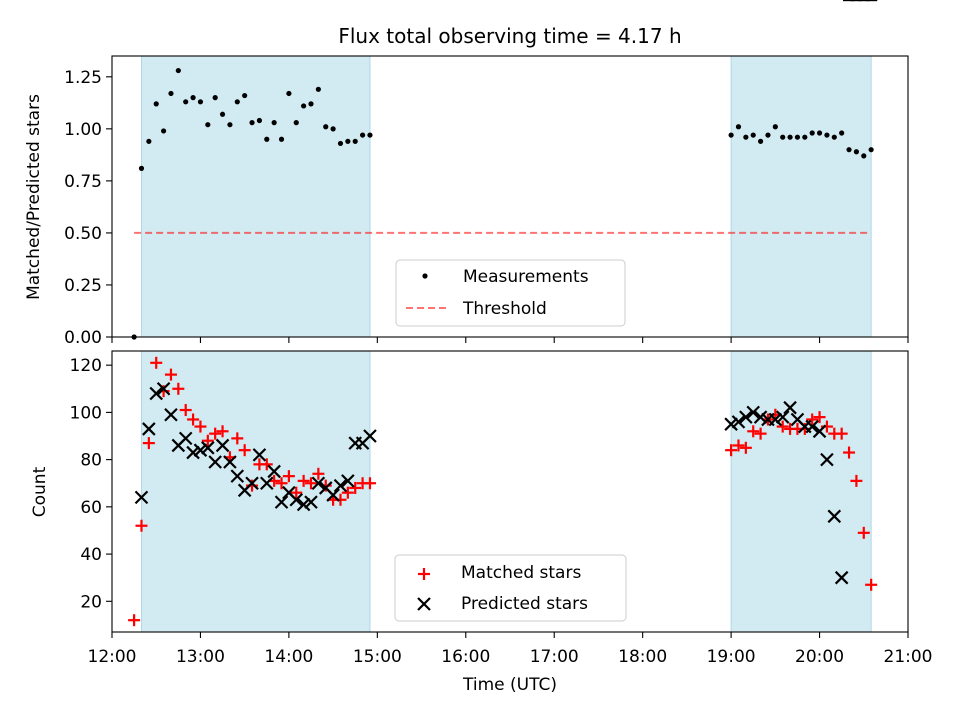 The image size is (960, 720). What do you see at coordinates (83, 234) in the screenshot?
I see `y-tick-label: 0.50` at bounding box center [83, 234].